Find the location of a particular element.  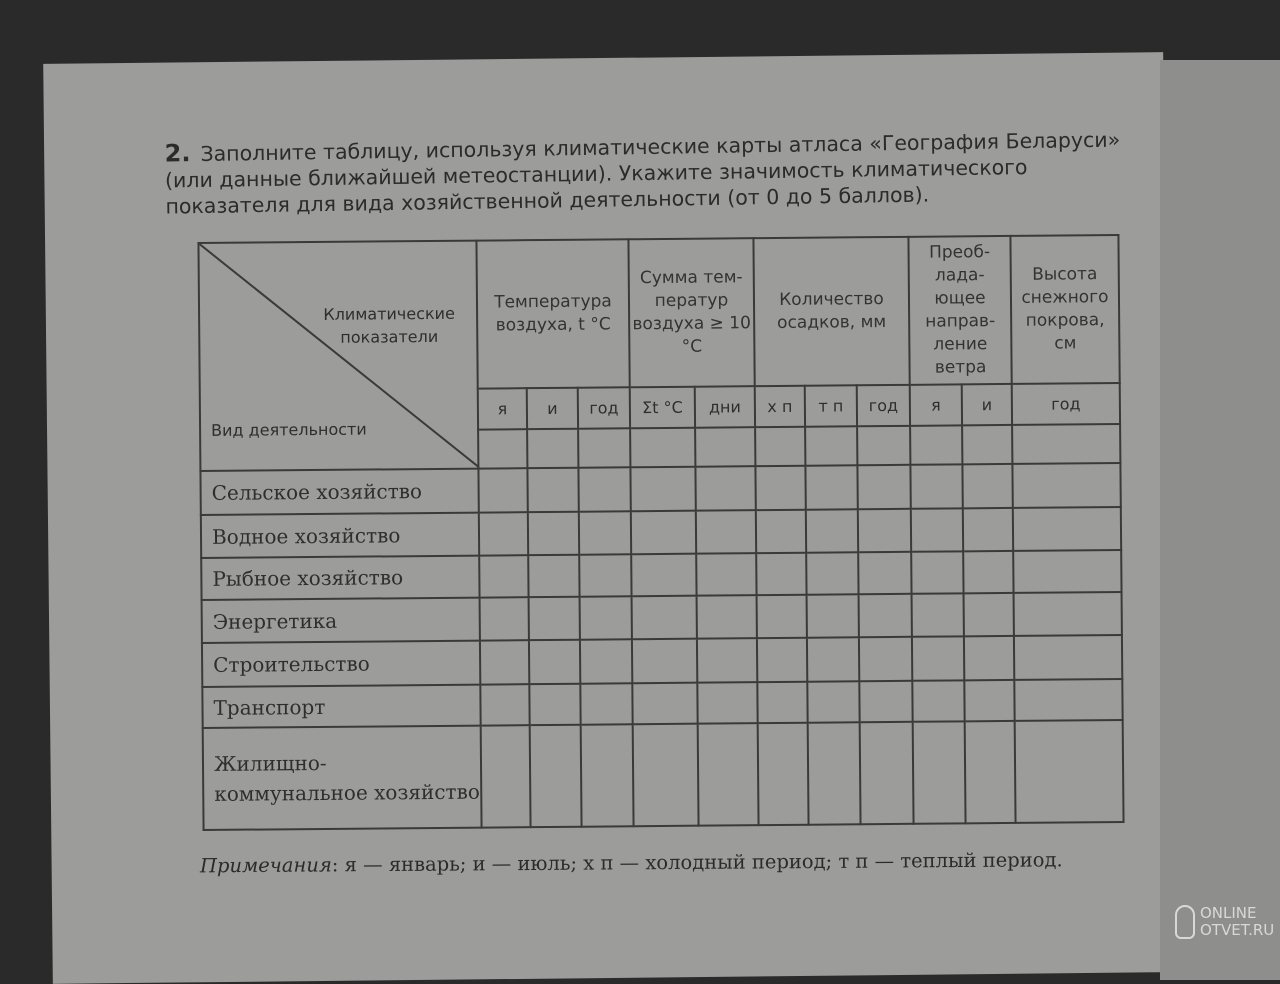

subheader: и is located at coordinates (552, 408).